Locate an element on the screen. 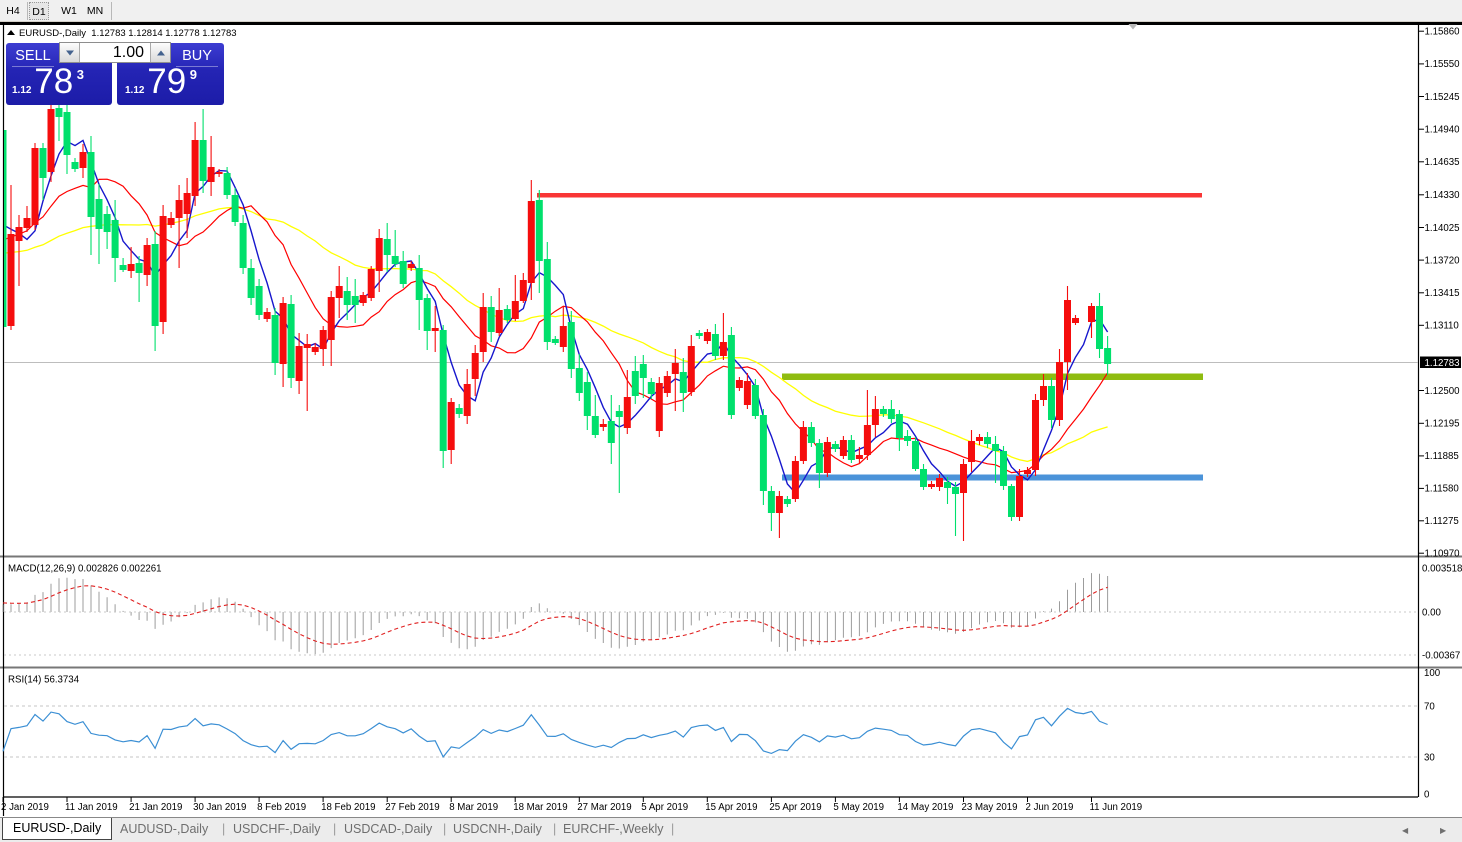 The image size is (1462, 842). svg-text: 0.003518 is located at coordinates (1442, 568).